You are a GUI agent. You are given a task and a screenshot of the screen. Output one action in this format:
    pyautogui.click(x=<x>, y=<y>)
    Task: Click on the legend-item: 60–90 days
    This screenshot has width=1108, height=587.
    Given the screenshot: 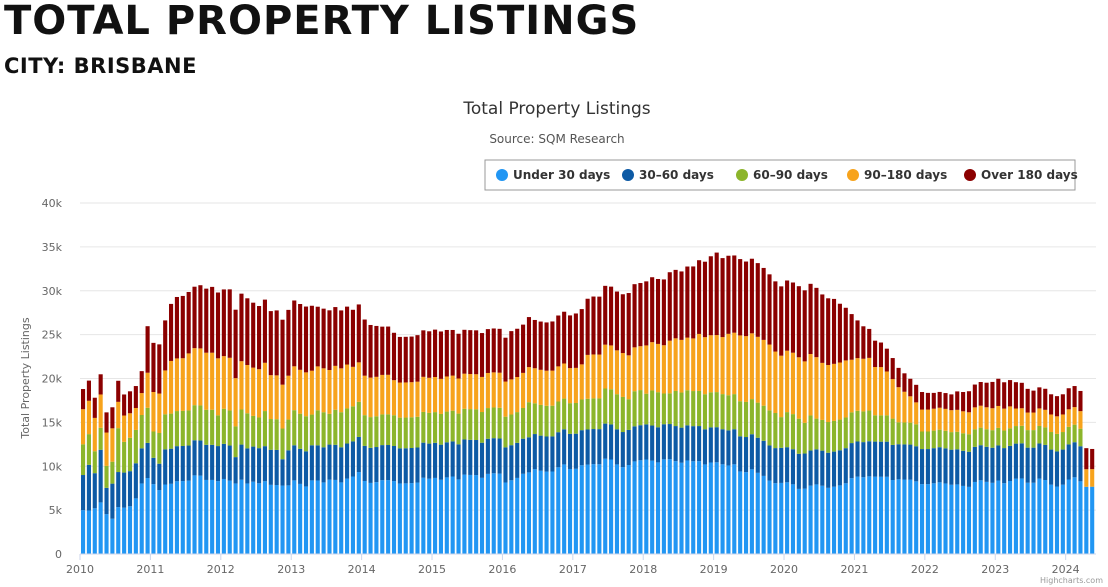 What is the action you would take?
    pyautogui.click(x=782, y=175)
    